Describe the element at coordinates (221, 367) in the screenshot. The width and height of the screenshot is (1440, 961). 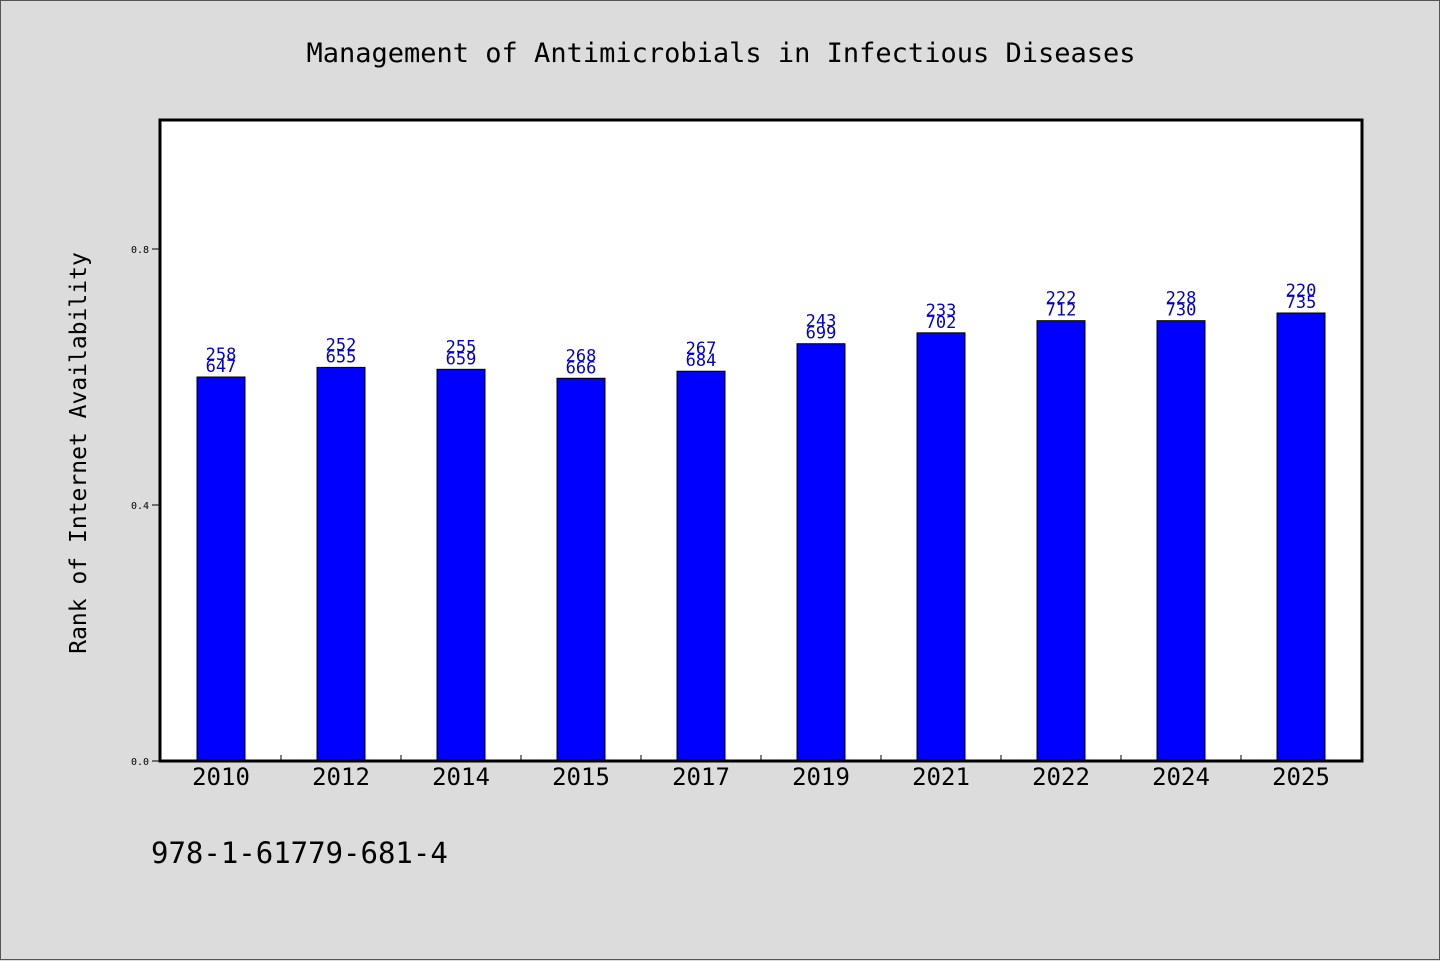
I see `data-label-bottom: 647` at that location.